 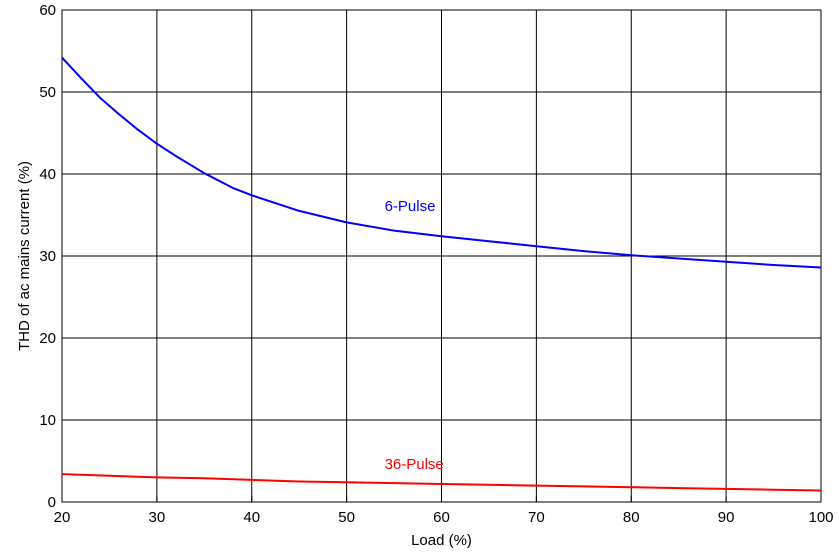 What do you see at coordinates (47, 420) in the screenshot?
I see `y-tick-label: 10` at bounding box center [47, 420].